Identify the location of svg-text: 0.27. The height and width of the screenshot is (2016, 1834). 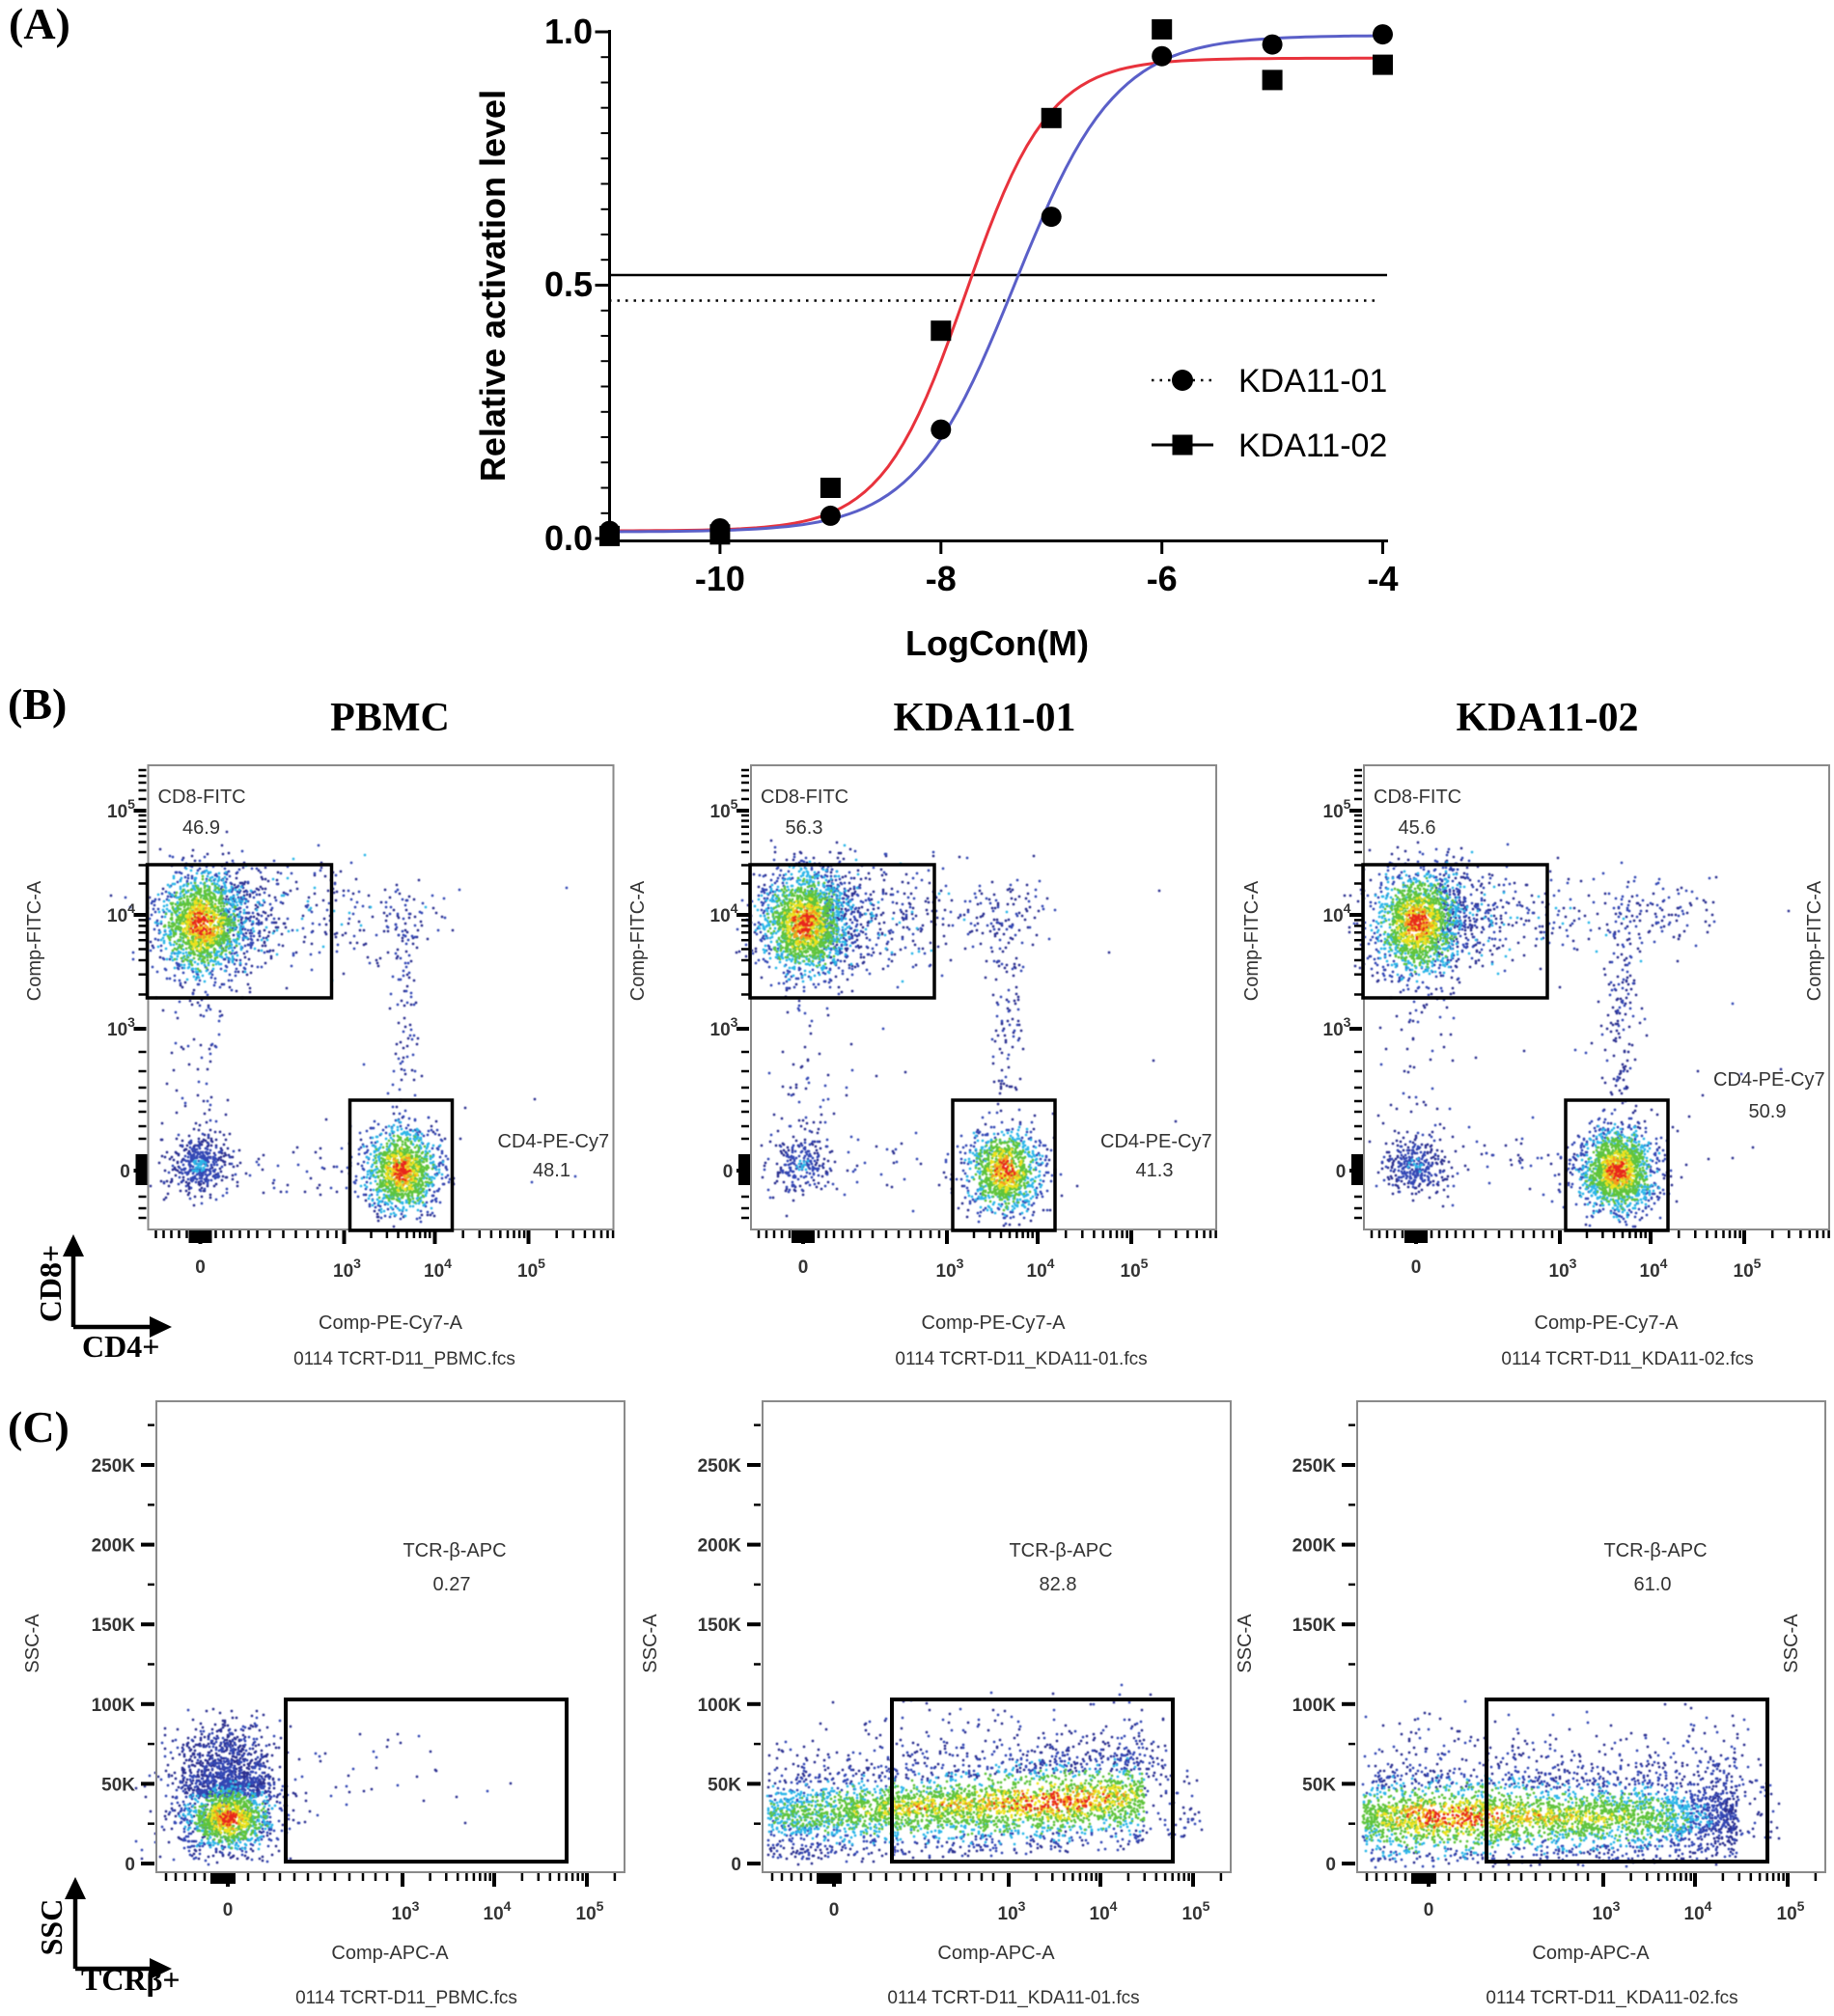
(452, 1584).